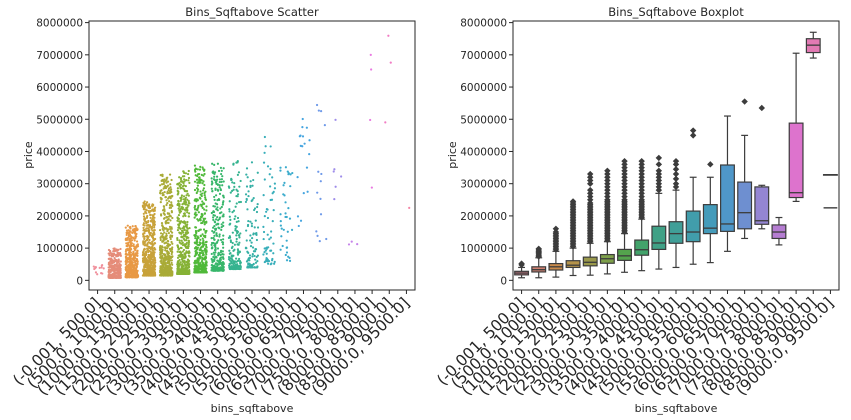 Image resolution: width=851 pixels, height=420 pixels. What do you see at coordinates (676, 232) in the screenshot?
I see `box-body` at bounding box center [676, 232].